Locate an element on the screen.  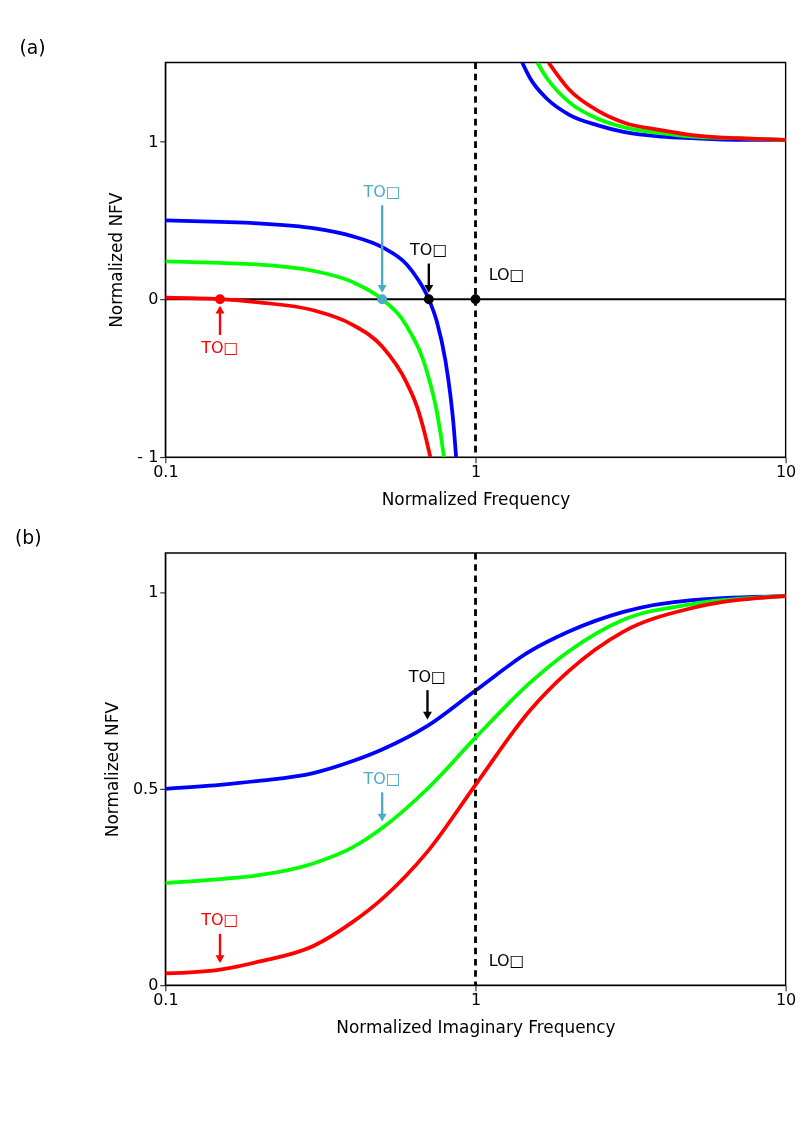
chart-title: (b) is located at coordinates (28, 538).